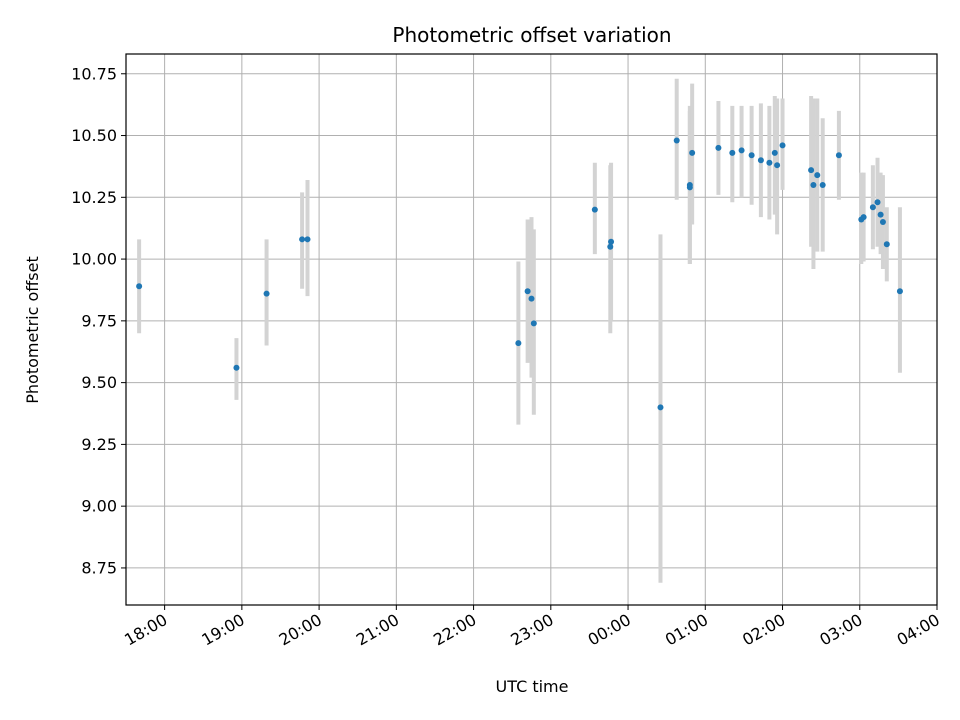 The width and height of the screenshot is (960, 720). What do you see at coordinates (99, 382) in the screenshot?
I see `y-tick-label: 9.50` at bounding box center [99, 382].